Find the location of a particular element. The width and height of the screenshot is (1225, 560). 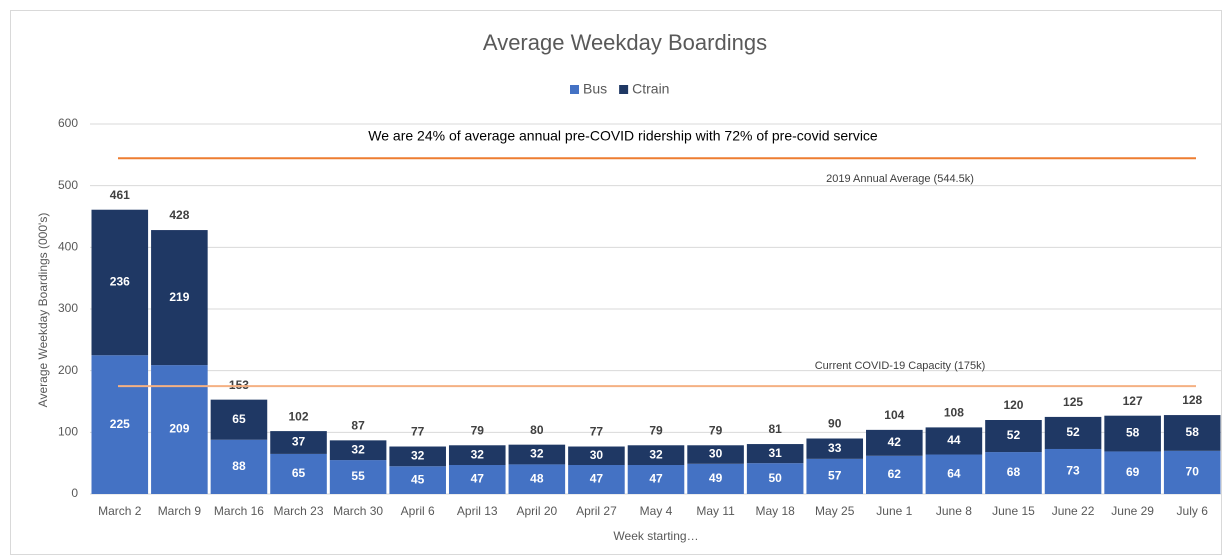

y-axis-label: Average Weekday Boardings (000's) is located at coordinates (43, 310).